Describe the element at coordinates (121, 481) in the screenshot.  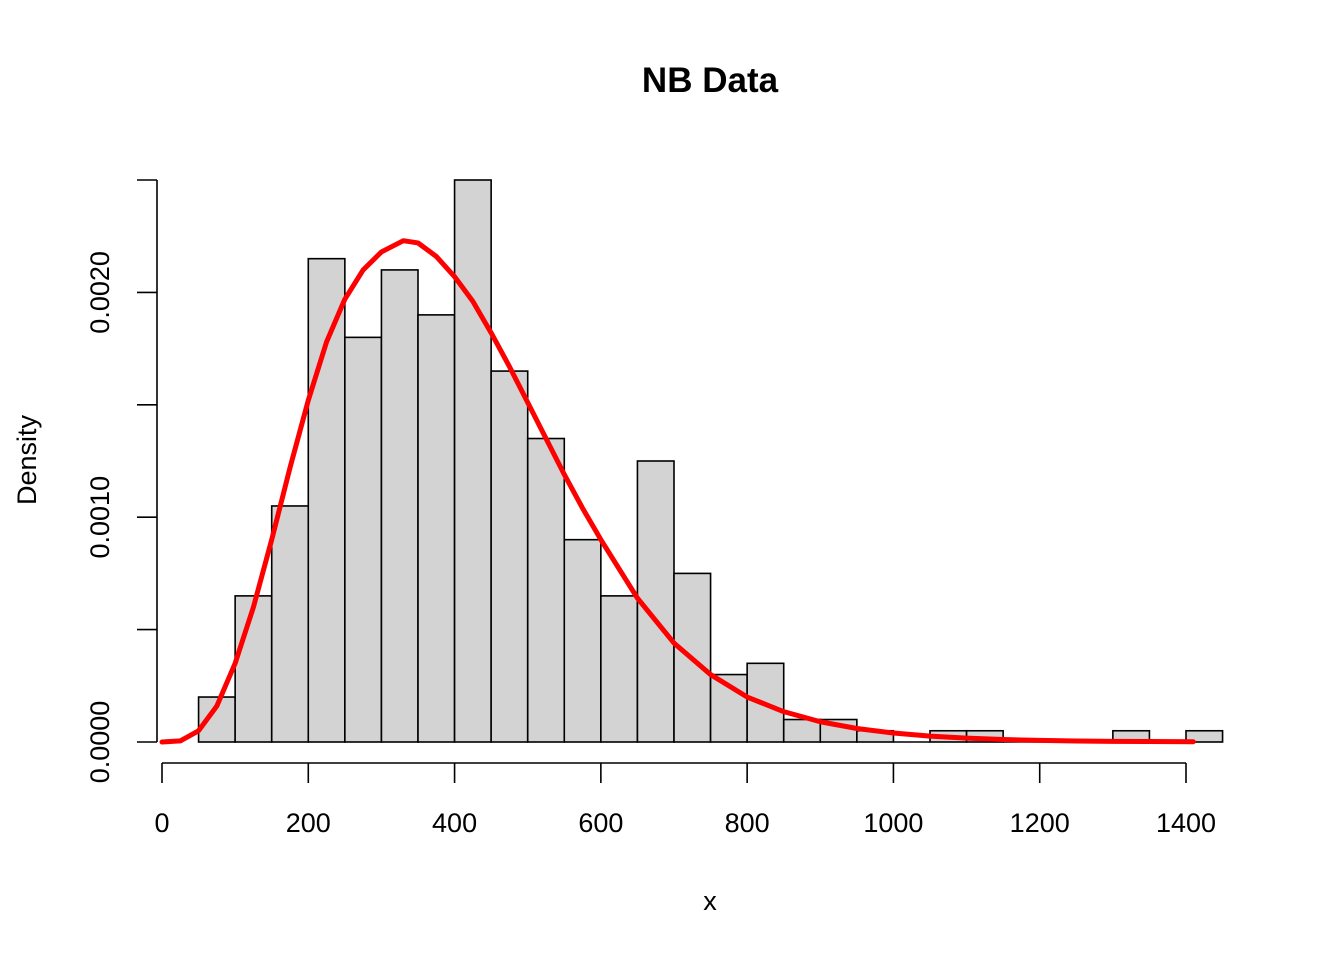
I see `y-axis: 0.0000 0.0010 0.0020` at that location.